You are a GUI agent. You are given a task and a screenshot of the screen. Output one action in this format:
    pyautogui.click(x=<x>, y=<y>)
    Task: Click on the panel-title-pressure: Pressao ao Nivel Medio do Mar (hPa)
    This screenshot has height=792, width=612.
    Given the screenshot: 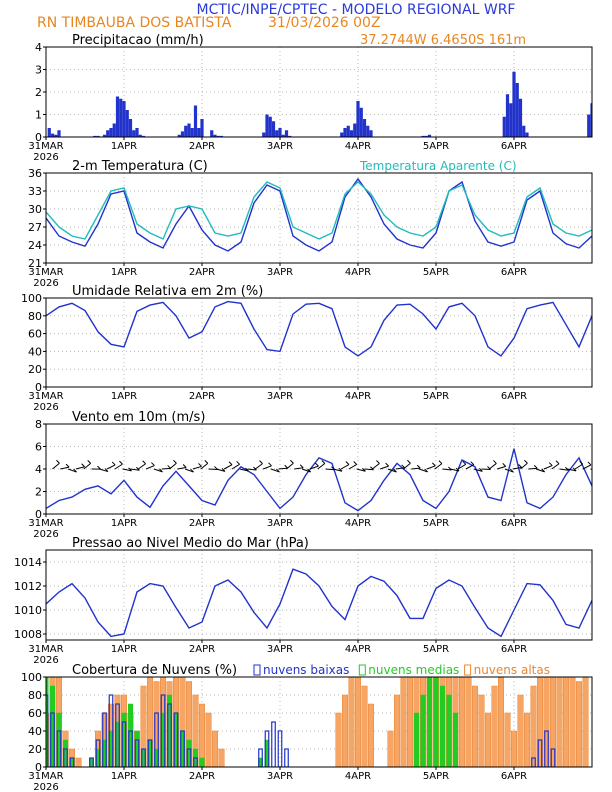 What is the action you would take?
    pyautogui.click(x=190, y=543)
    